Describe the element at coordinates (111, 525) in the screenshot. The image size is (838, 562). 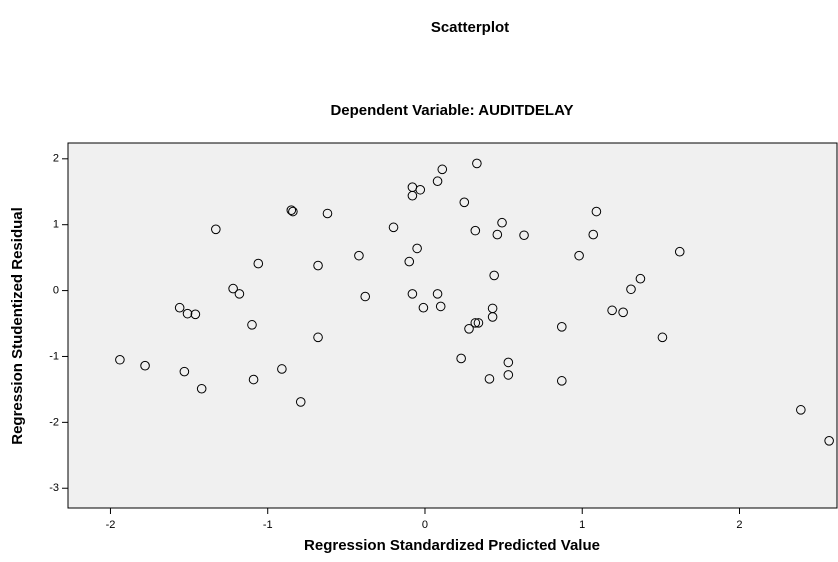
I see `x-tick-label: -2` at that location.